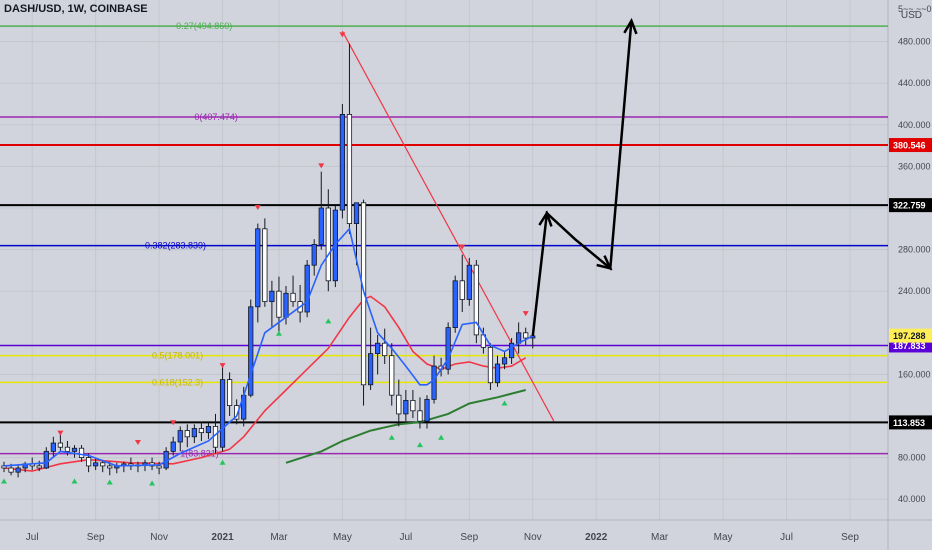 The width and height of the screenshot is (932, 550). Describe the element at coordinates (909, 346) in the screenshot. I see `price-tag-label: 187.833` at that location.